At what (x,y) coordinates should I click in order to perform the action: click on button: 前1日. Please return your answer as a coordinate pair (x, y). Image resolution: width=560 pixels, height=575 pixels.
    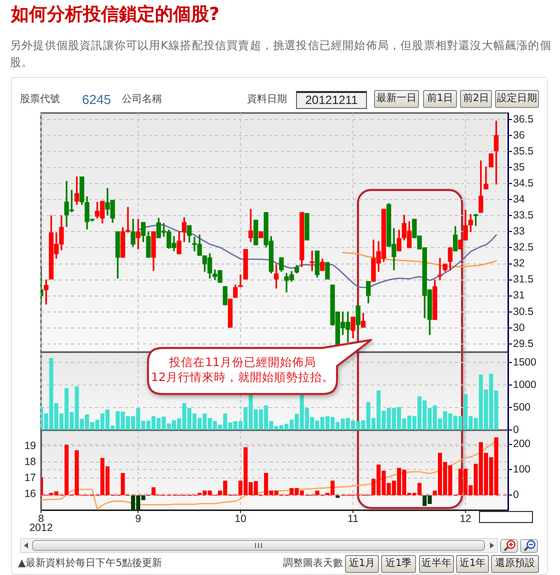
    Looking at the image, I should click on (440, 99).